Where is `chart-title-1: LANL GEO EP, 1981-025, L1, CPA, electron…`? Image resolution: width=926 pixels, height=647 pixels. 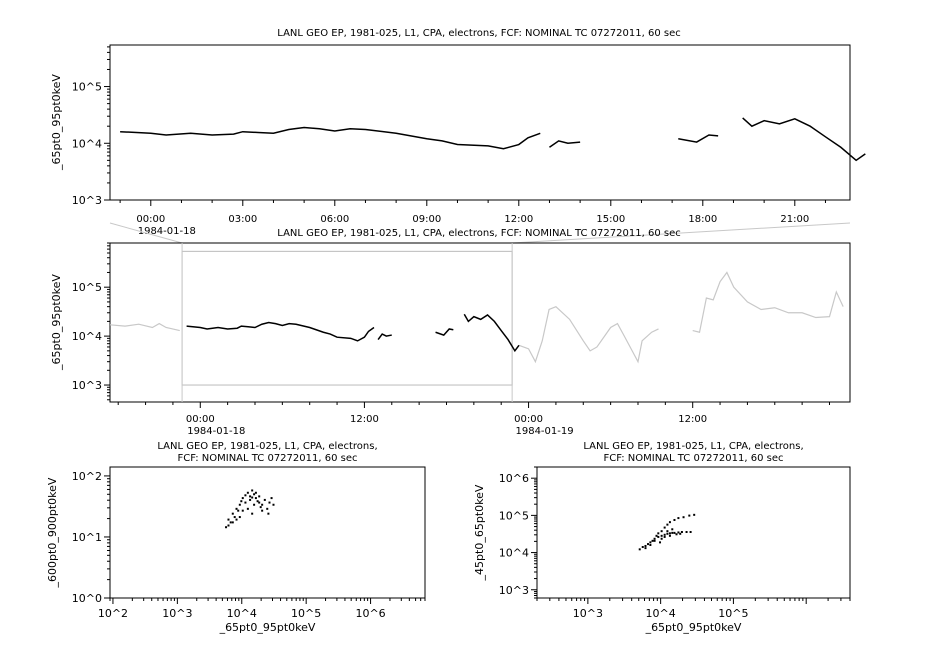
chart-title-1: LANL GEO EP, 1981-025, L1, CPA, electron… is located at coordinates (478, 33).